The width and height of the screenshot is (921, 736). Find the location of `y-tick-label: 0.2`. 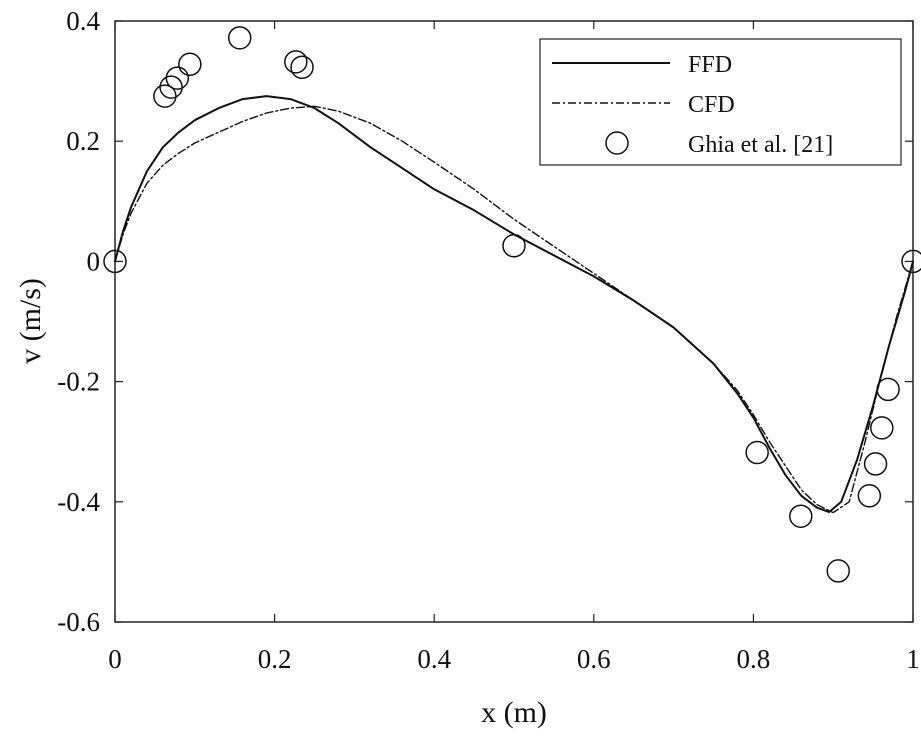

y-tick-label: 0.2 is located at coordinates (83, 141).